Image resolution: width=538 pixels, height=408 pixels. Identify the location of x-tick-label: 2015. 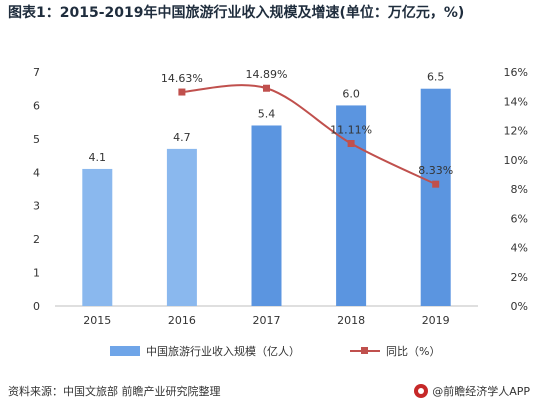
(97, 320).